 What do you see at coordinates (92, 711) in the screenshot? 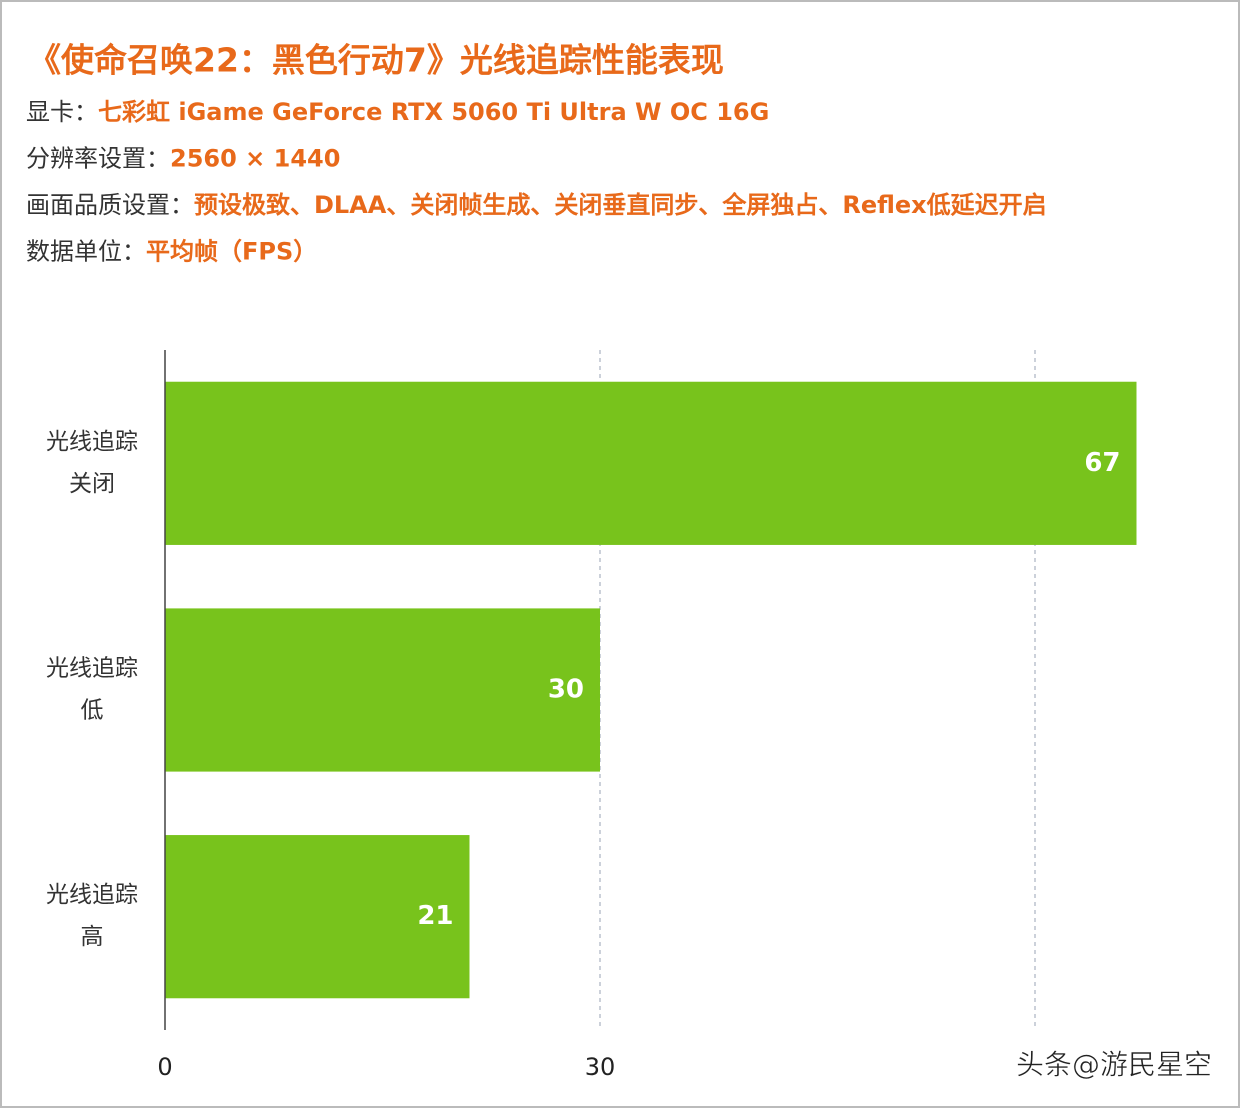
I see `y-tick-label: 低` at bounding box center [92, 711].